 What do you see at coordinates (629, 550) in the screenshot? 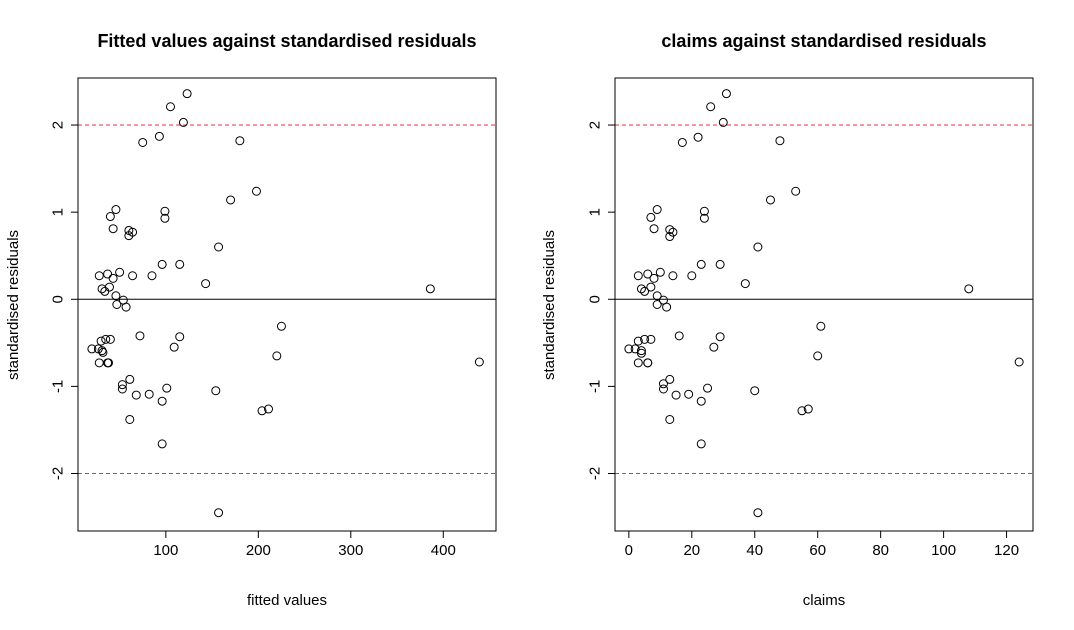
I see `x-tick-label: 0` at bounding box center [629, 550].